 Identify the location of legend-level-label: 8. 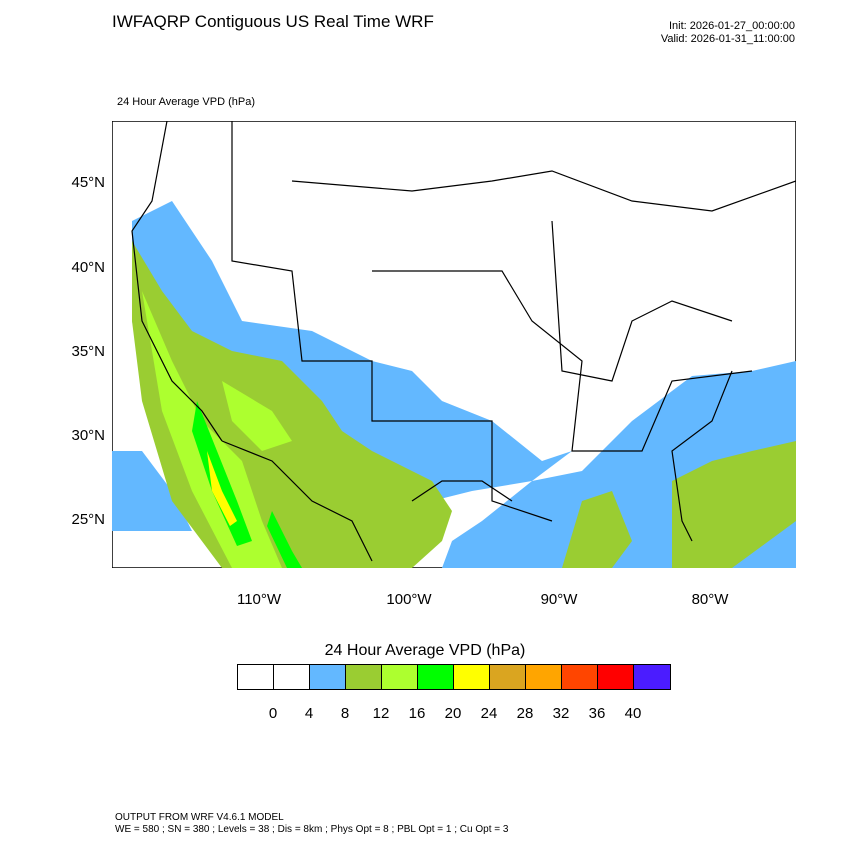
(345, 713).